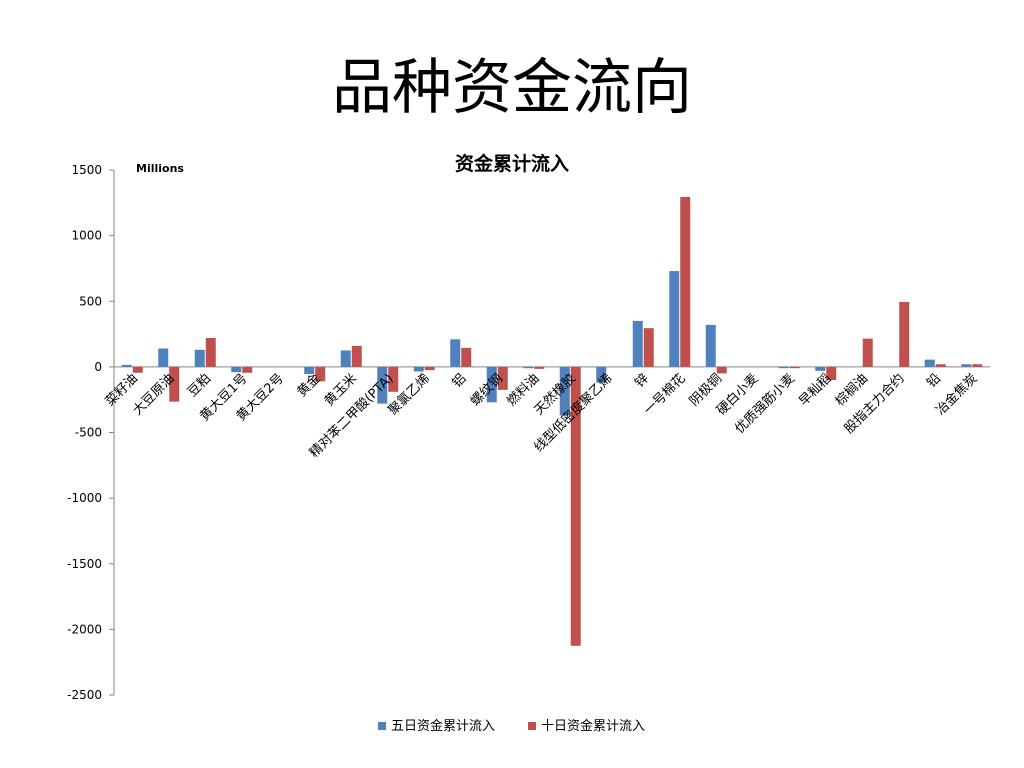 The height and width of the screenshot is (768, 1024). I want to click on y-tick-label: 0, so click(98, 367).